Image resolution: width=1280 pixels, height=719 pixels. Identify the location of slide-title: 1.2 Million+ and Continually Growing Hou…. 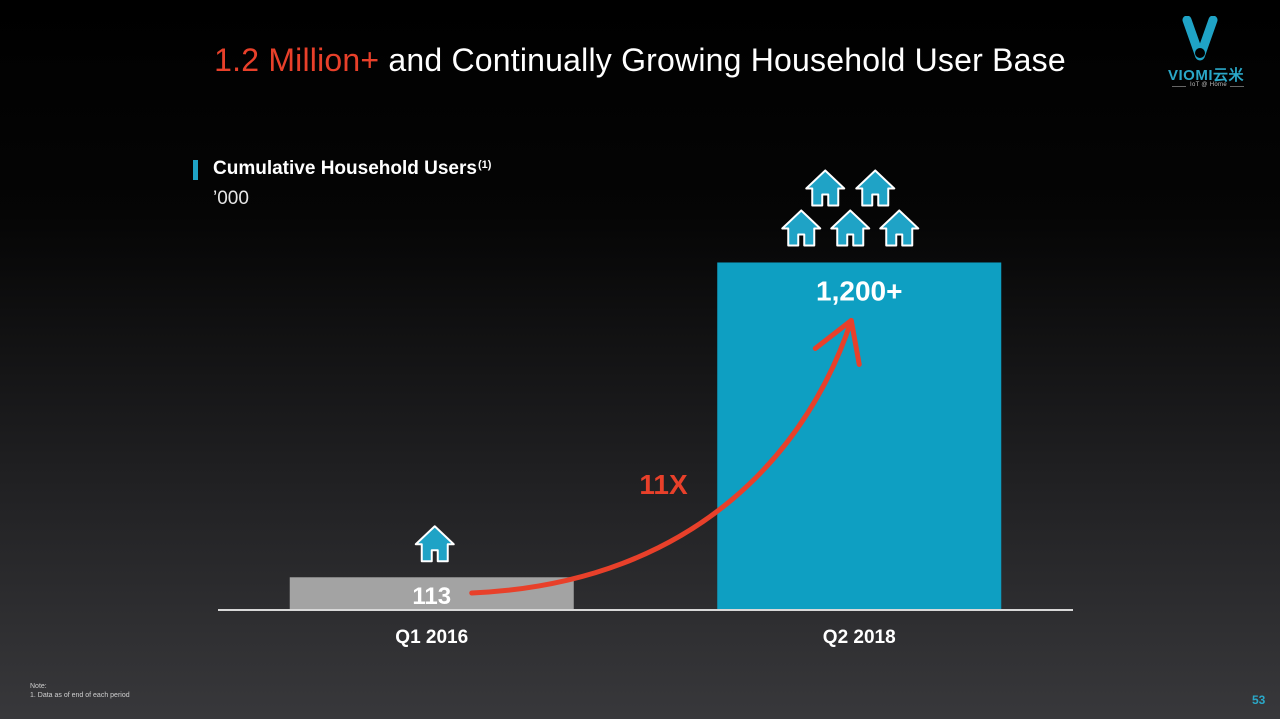
(640, 60).